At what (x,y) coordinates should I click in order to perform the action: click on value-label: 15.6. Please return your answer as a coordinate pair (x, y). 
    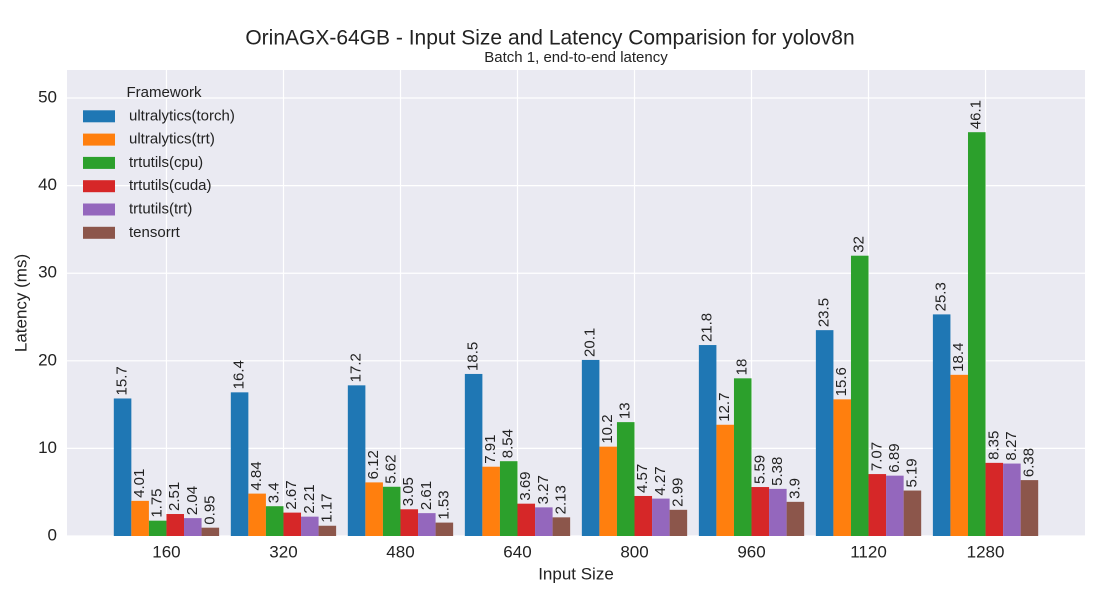
    Looking at the image, I should click on (841, 381).